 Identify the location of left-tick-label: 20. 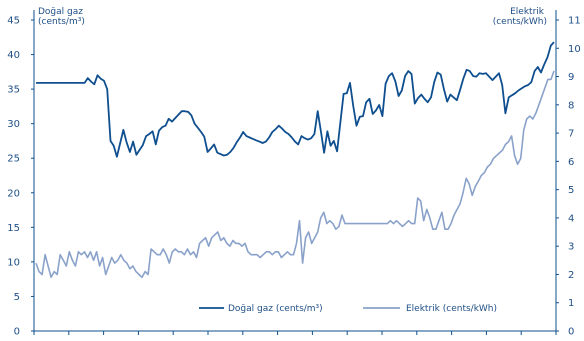
(13, 193).